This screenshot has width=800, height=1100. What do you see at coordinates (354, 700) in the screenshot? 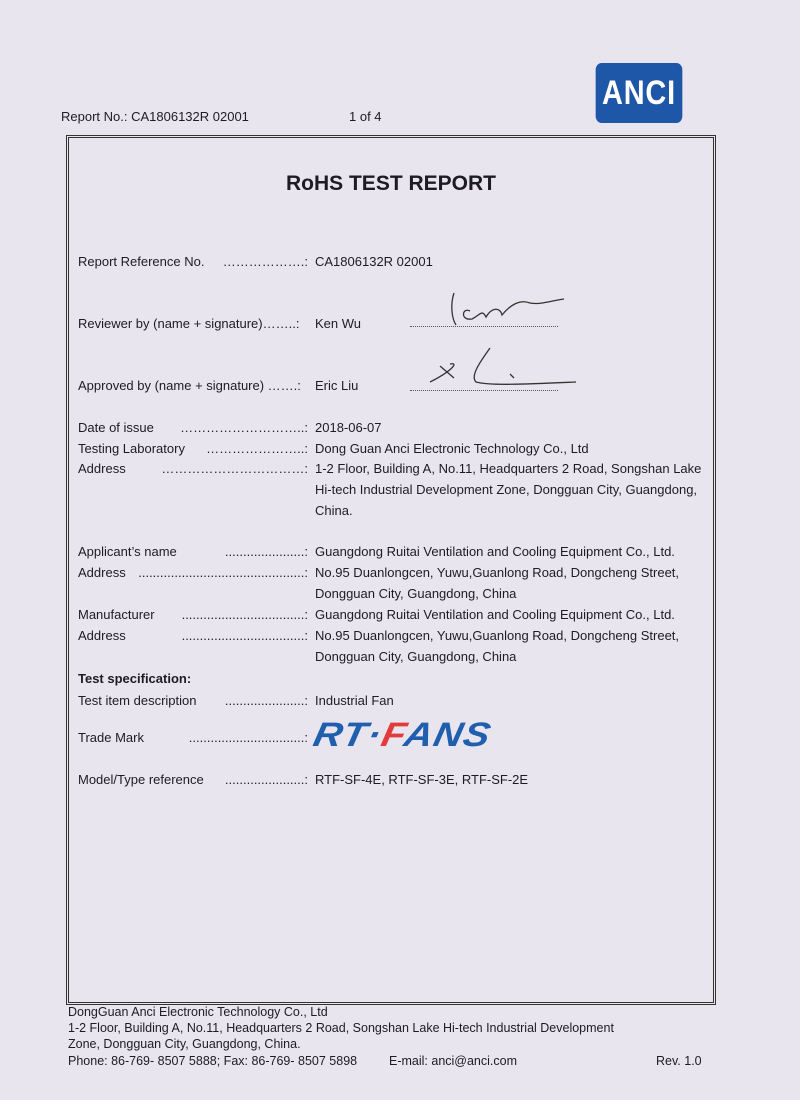
I see `field-value: Industrial Fan` at bounding box center [354, 700].